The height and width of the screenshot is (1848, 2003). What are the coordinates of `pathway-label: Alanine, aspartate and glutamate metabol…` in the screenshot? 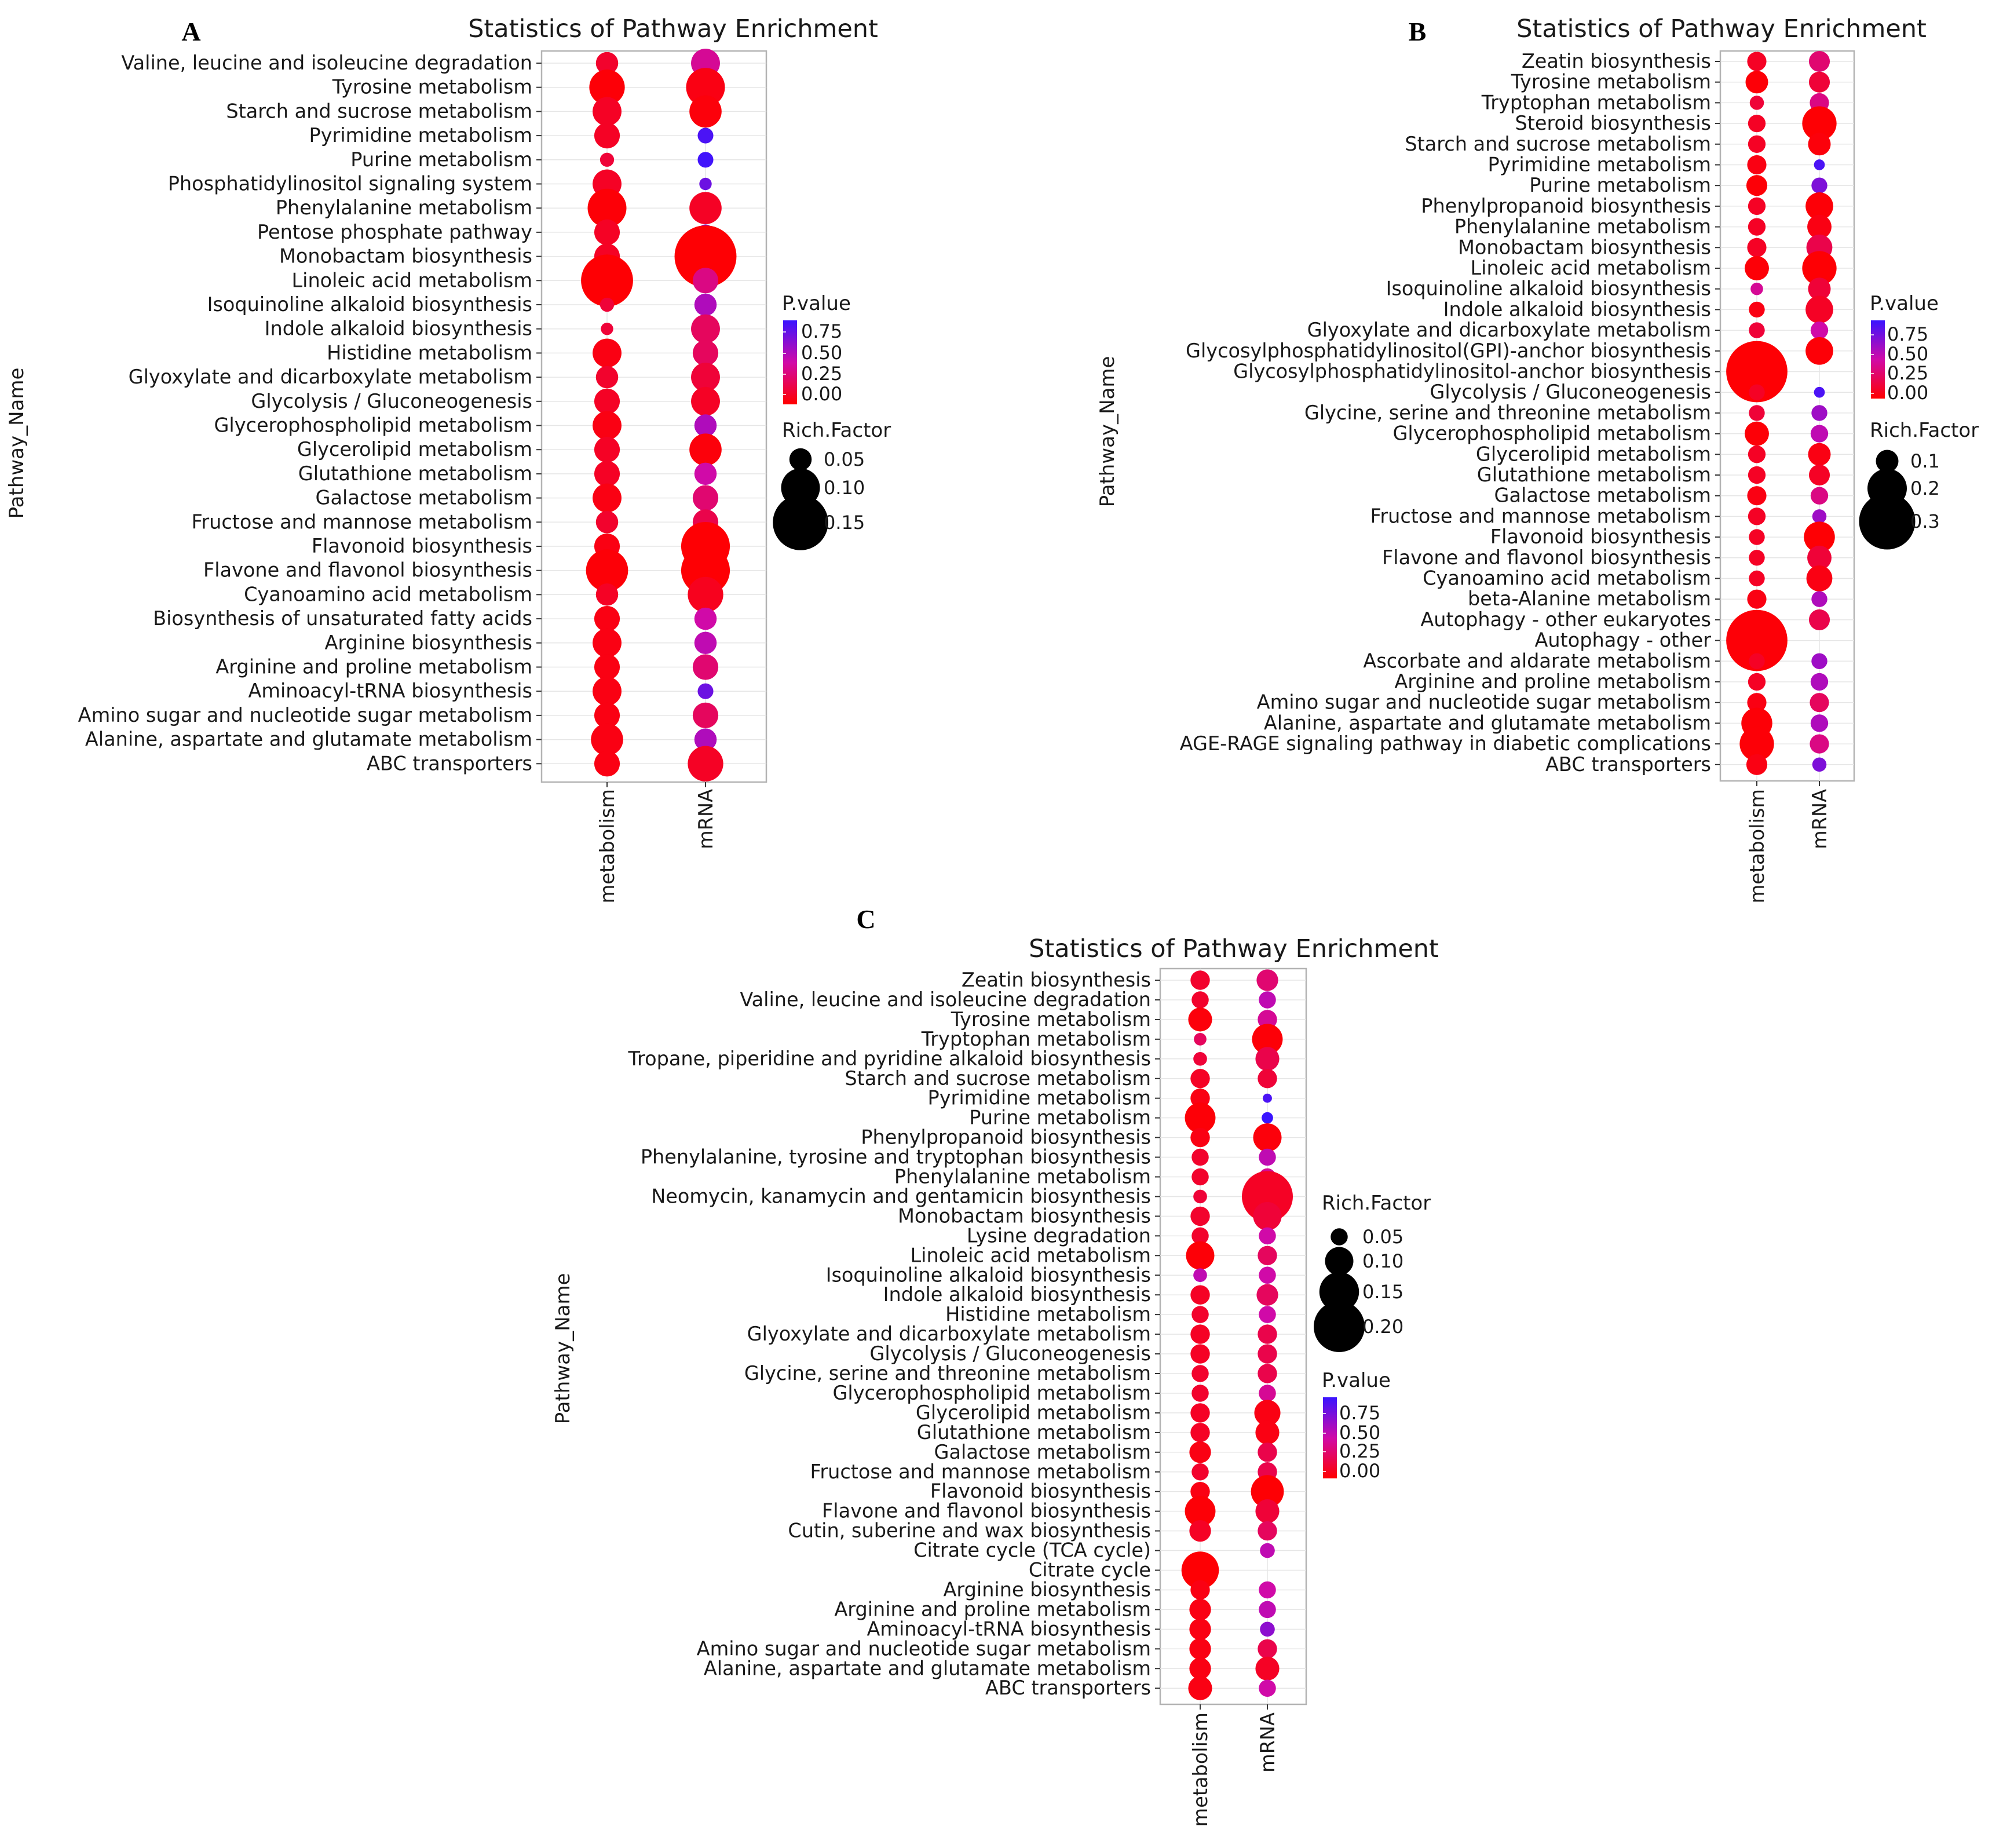 It's located at (1488, 722).